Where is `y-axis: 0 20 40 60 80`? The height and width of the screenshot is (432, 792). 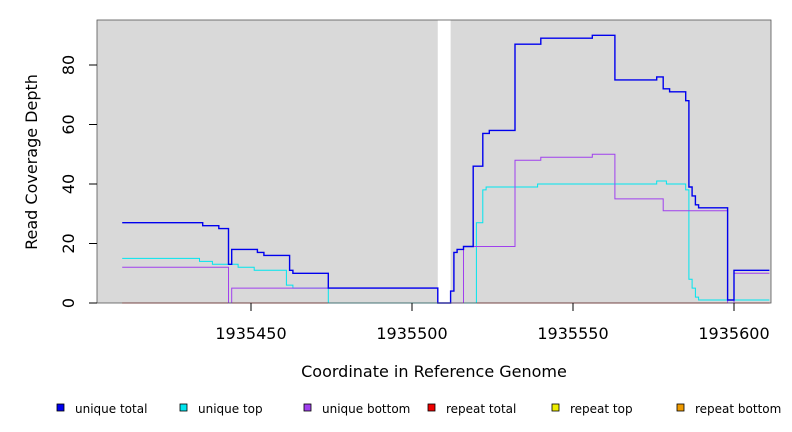
y-axis: 0 20 40 60 80 is located at coordinates (78, 181).